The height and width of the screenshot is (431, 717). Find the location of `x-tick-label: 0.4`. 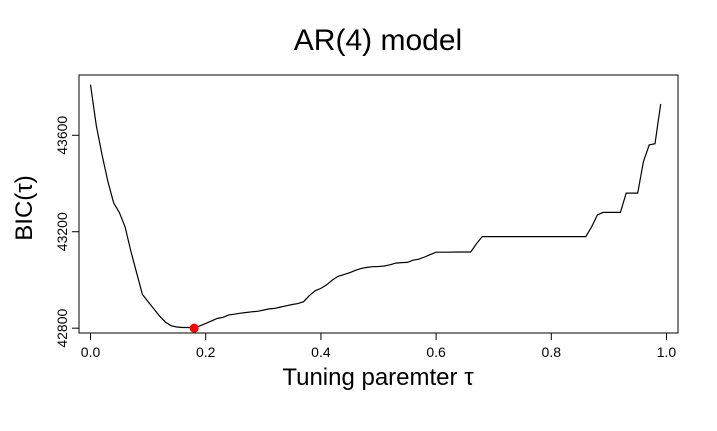

x-tick-label: 0.4 is located at coordinates (321, 352).